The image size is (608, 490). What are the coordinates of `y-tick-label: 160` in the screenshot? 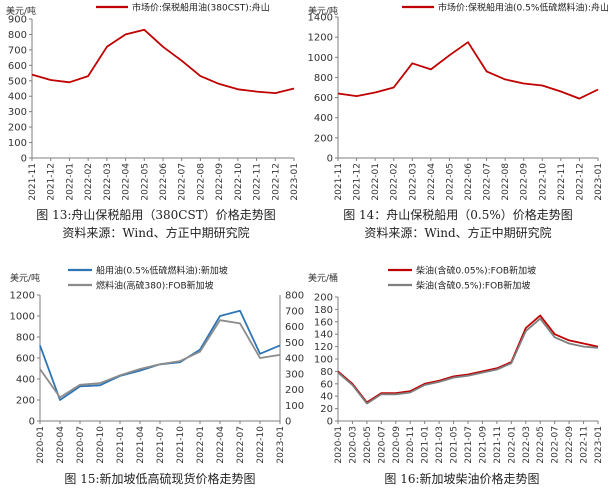 It's located at (323, 322).